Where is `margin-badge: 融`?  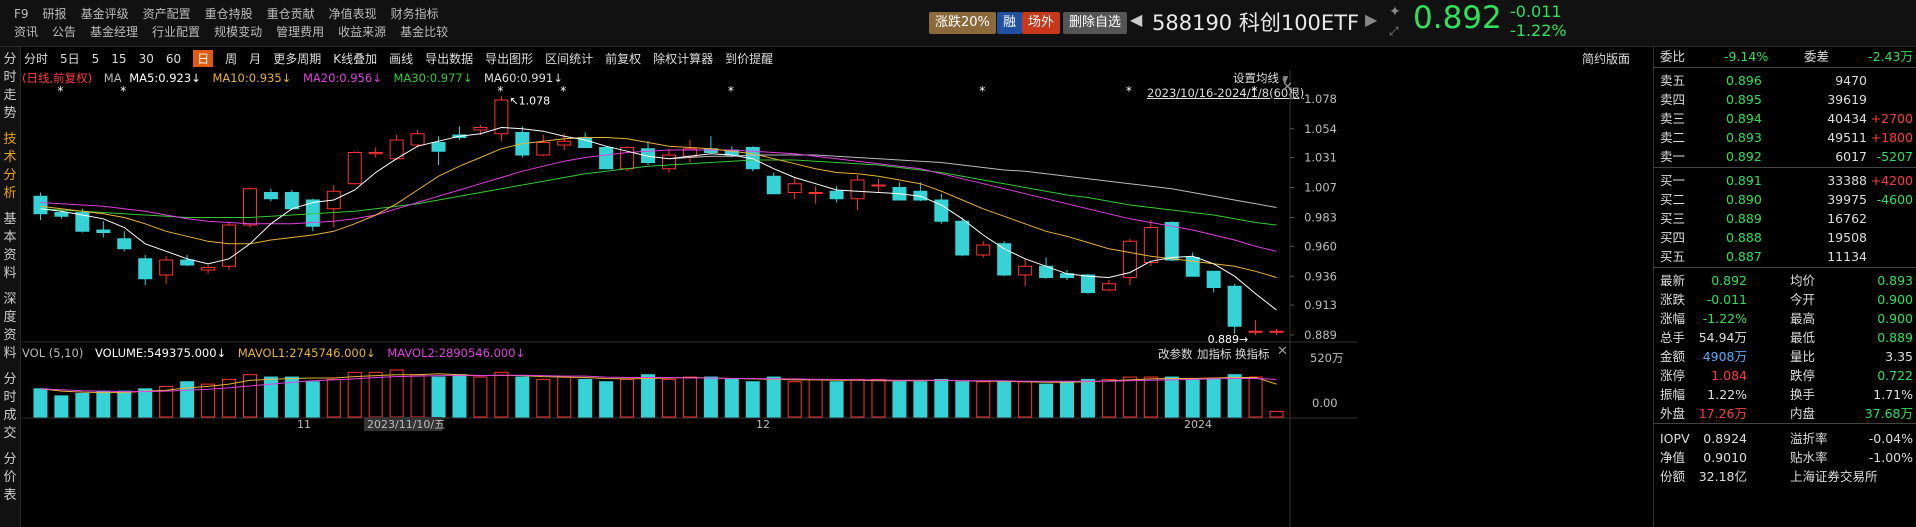
margin-badge: 融 is located at coordinates (1010, 23).